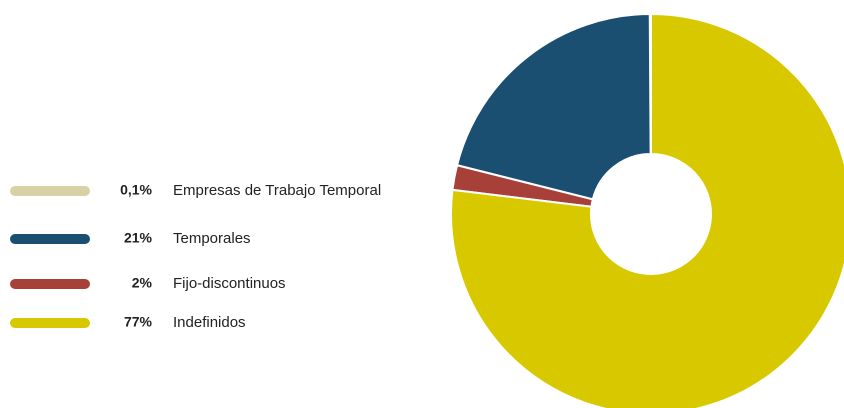 The height and width of the screenshot is (408, 844). I want to click on legend-value: 2%, so click(142, 283).